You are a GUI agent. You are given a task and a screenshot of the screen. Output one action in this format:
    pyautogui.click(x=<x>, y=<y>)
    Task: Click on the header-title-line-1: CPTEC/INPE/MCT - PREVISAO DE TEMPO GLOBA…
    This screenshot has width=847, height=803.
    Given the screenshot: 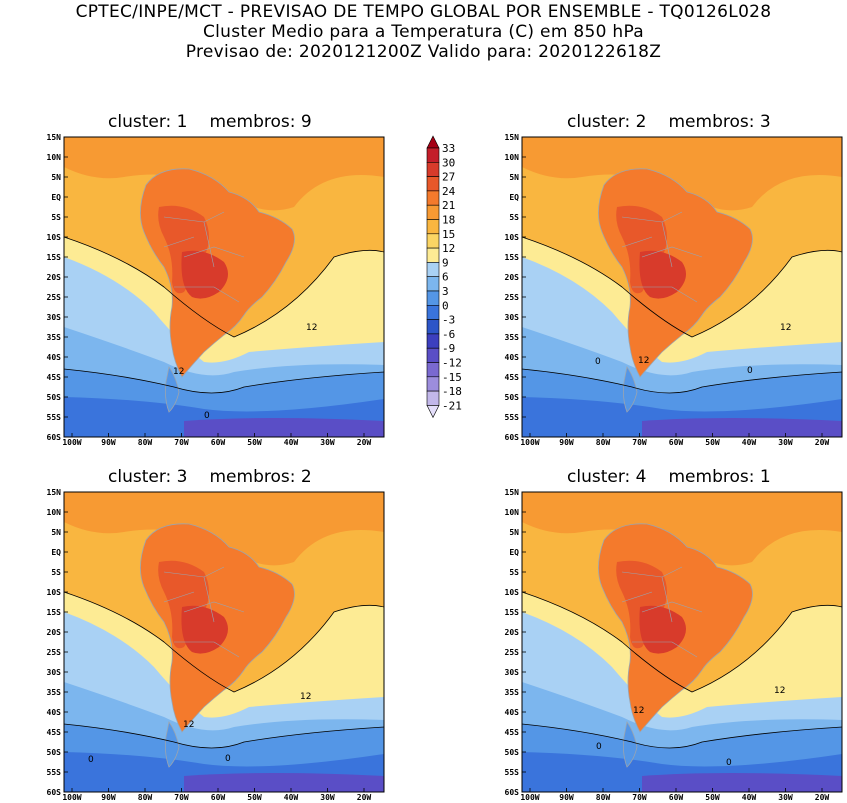 What is the action you would take?
    pyautogui.click(x=423, y=12)
    